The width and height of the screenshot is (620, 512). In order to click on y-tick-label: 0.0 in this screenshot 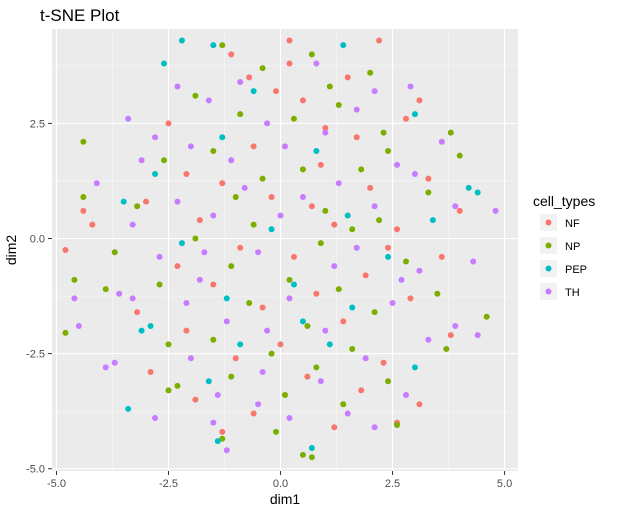, I will do `click(37, 239)`.